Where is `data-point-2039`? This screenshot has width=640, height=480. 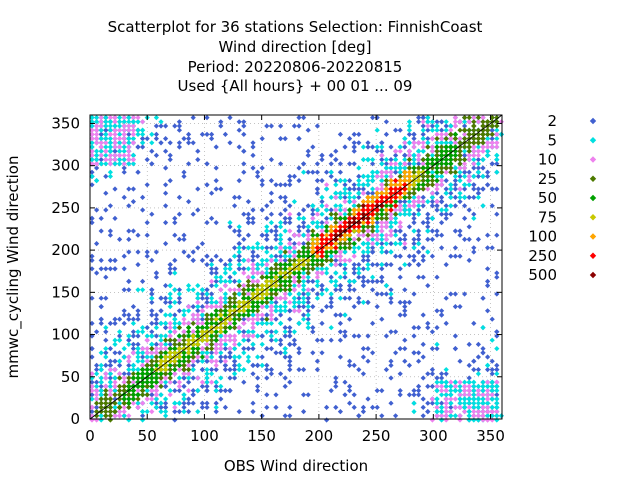
data-point-2039 is located at coordinates (331, 277).